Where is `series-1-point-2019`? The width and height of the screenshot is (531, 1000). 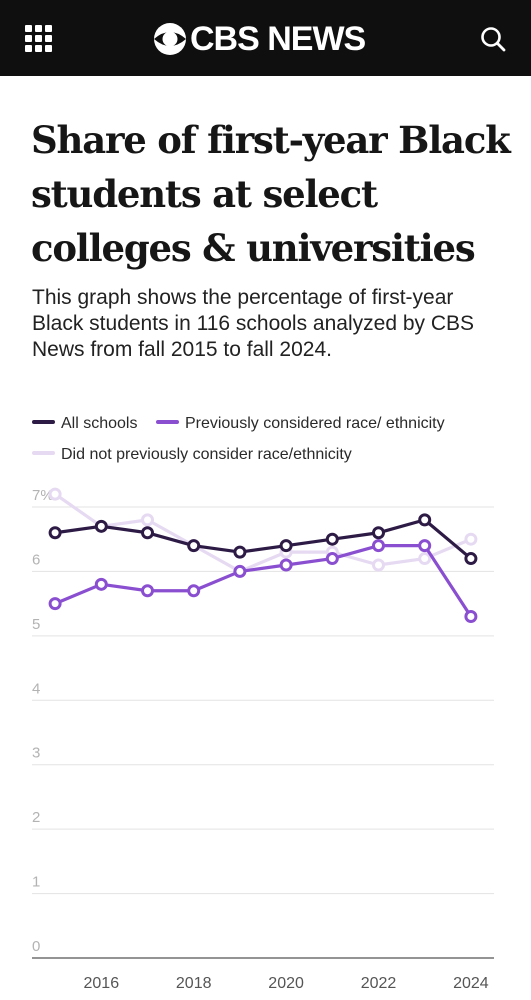 series-1-point-2019 is located at coordinates (240, 571).